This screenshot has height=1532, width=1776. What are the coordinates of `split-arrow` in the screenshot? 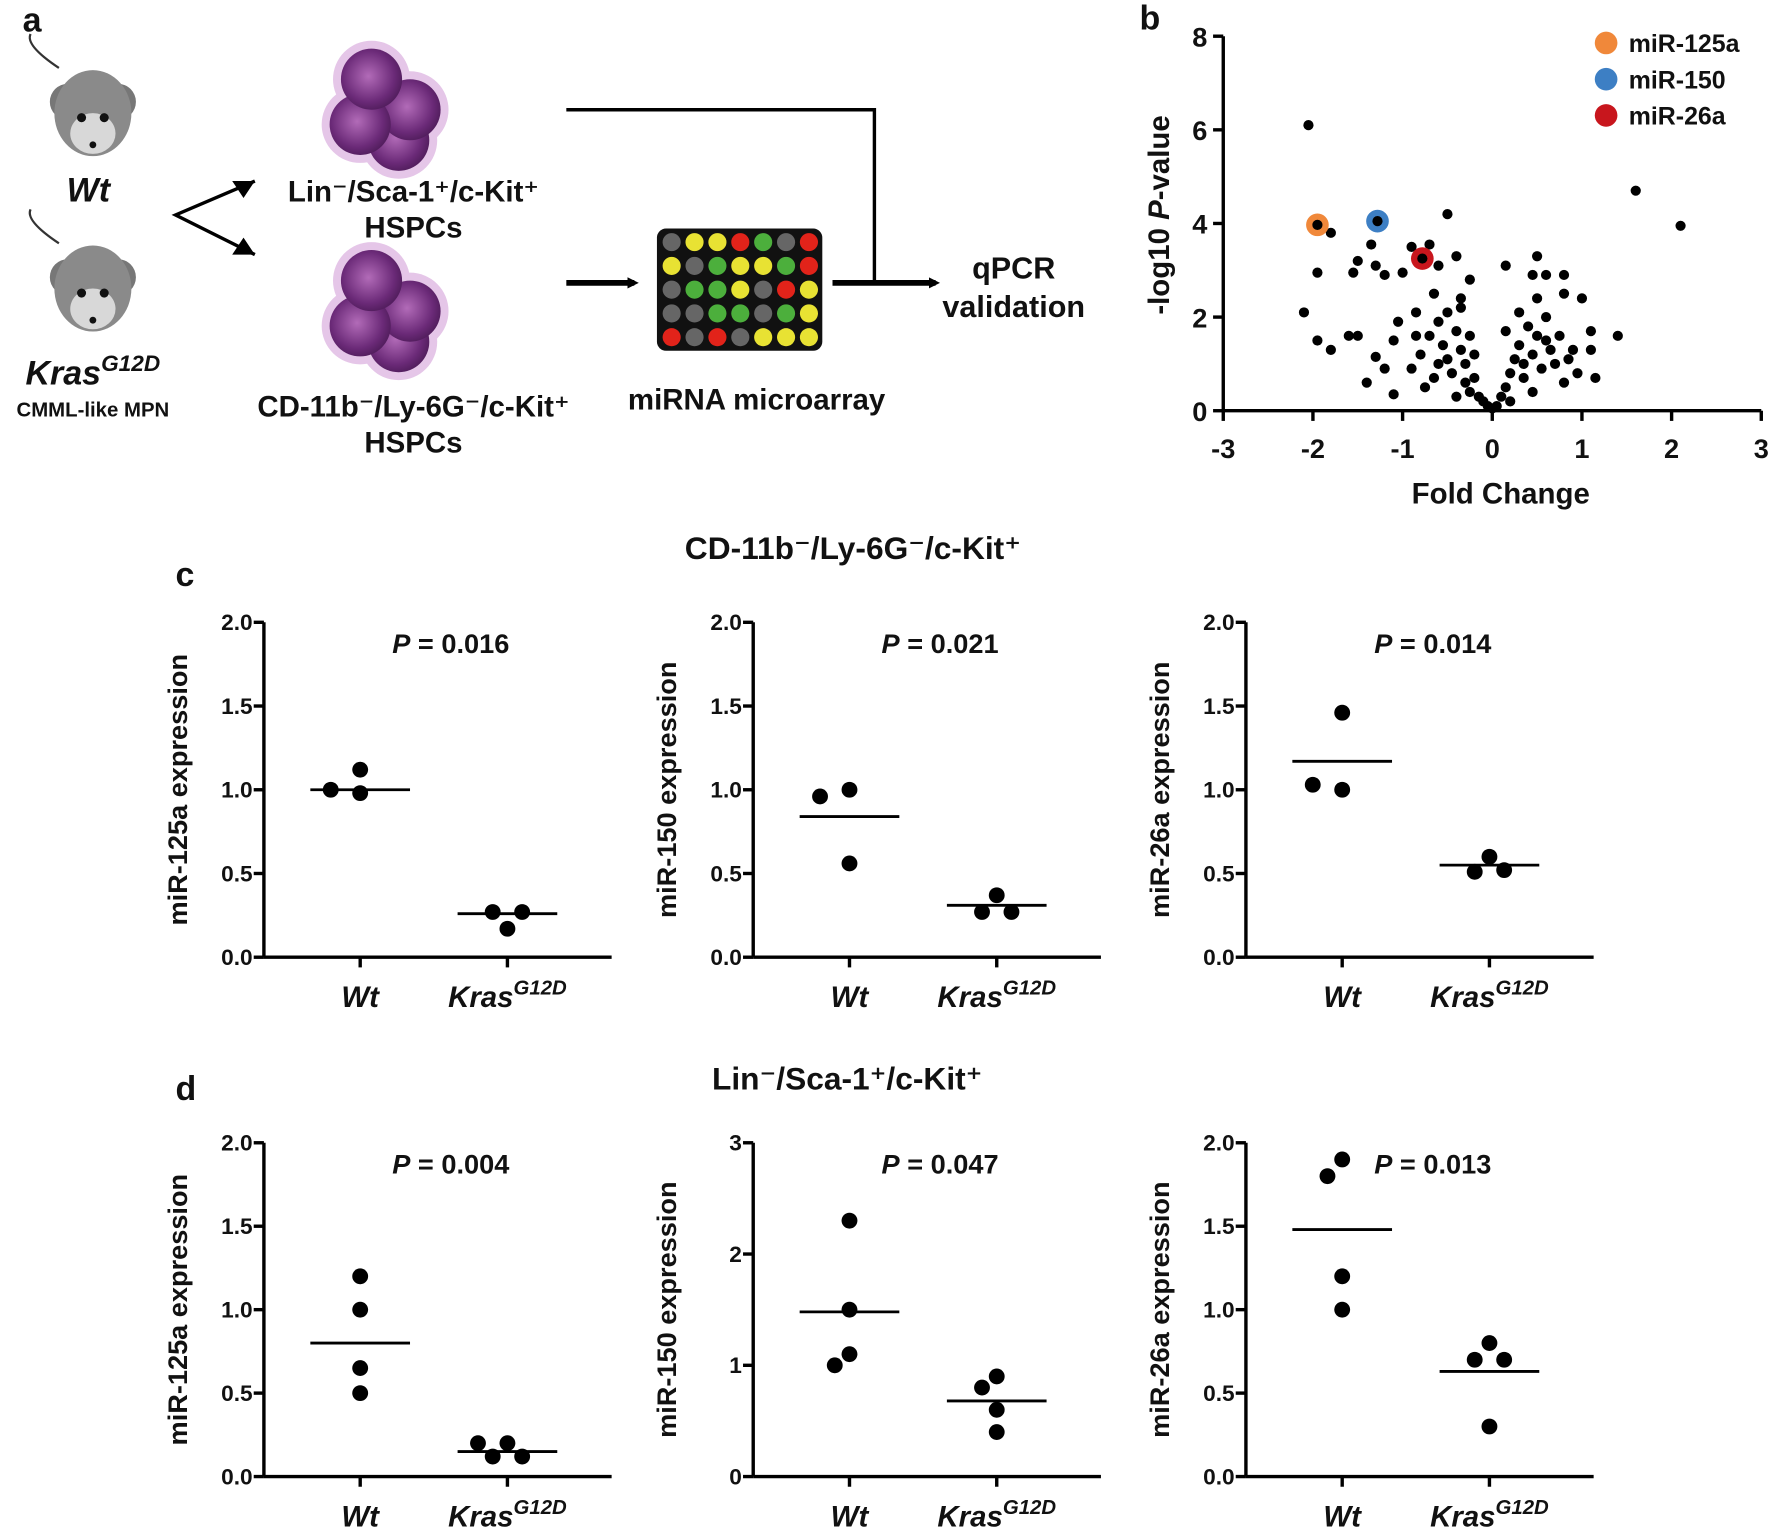 It's located at (213, 218).